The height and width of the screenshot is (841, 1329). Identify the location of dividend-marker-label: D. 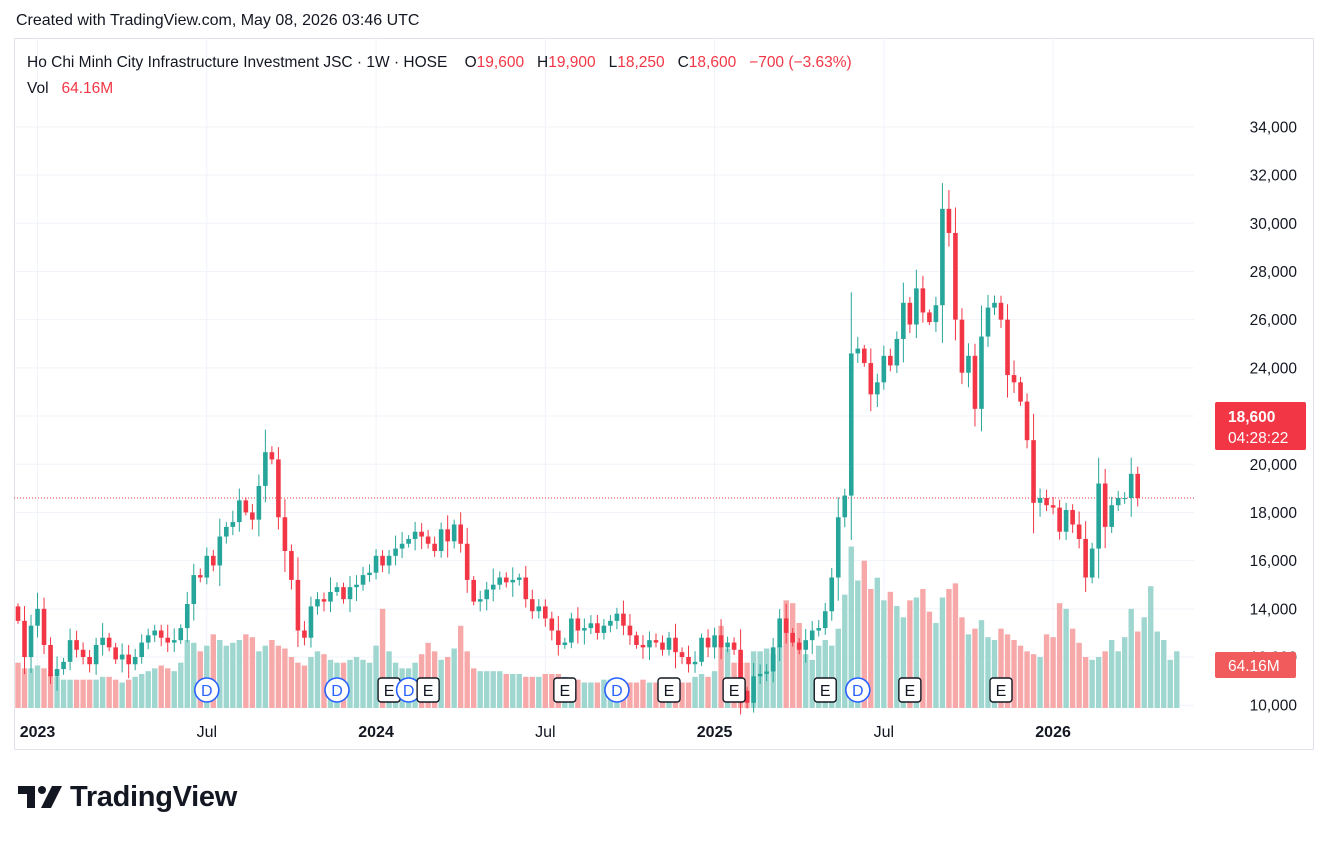
(409, 691).